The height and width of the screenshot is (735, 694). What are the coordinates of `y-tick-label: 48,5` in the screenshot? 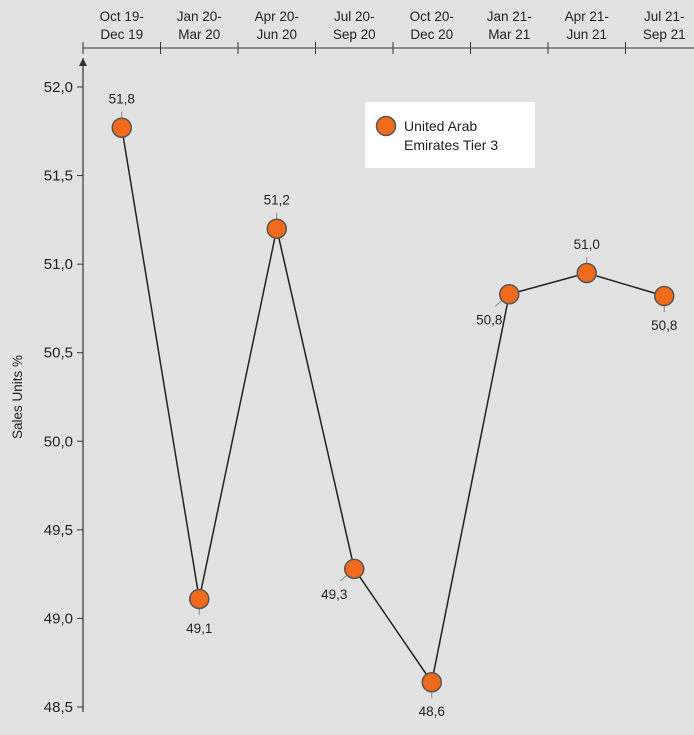 It's located at (58, 707).